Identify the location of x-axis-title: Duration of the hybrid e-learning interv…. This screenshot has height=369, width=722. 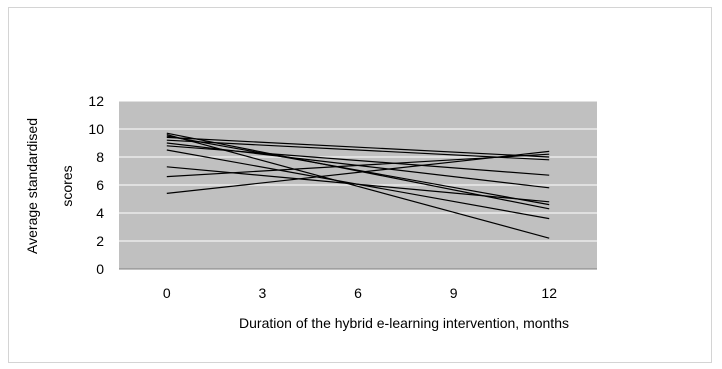
(404, 323).